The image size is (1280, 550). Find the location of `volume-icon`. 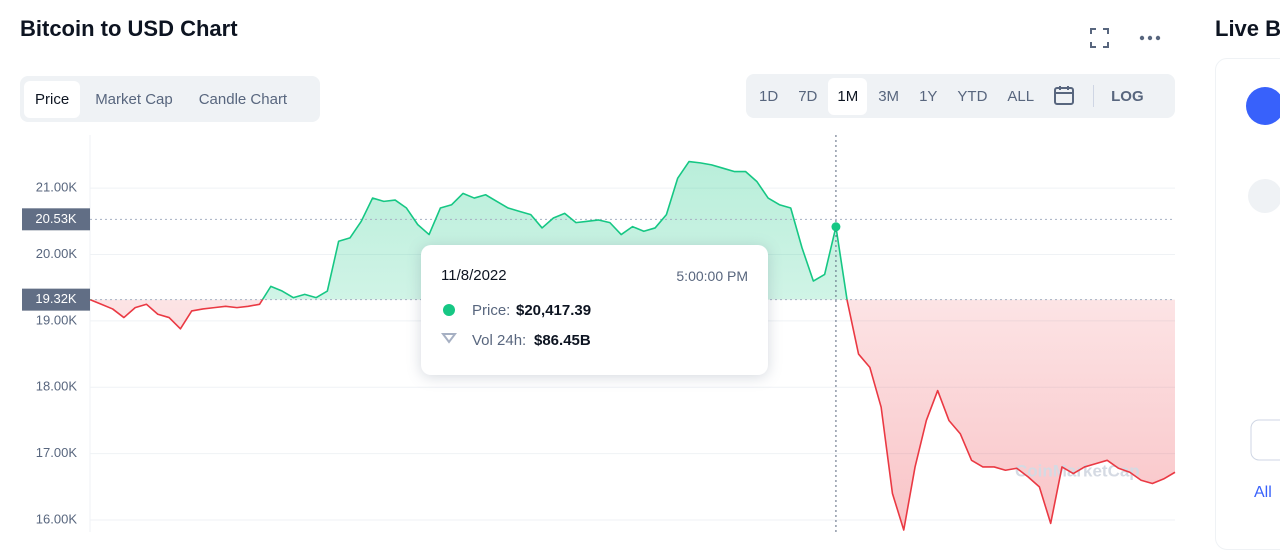

volume-icon is located at coordinates (449, 338).